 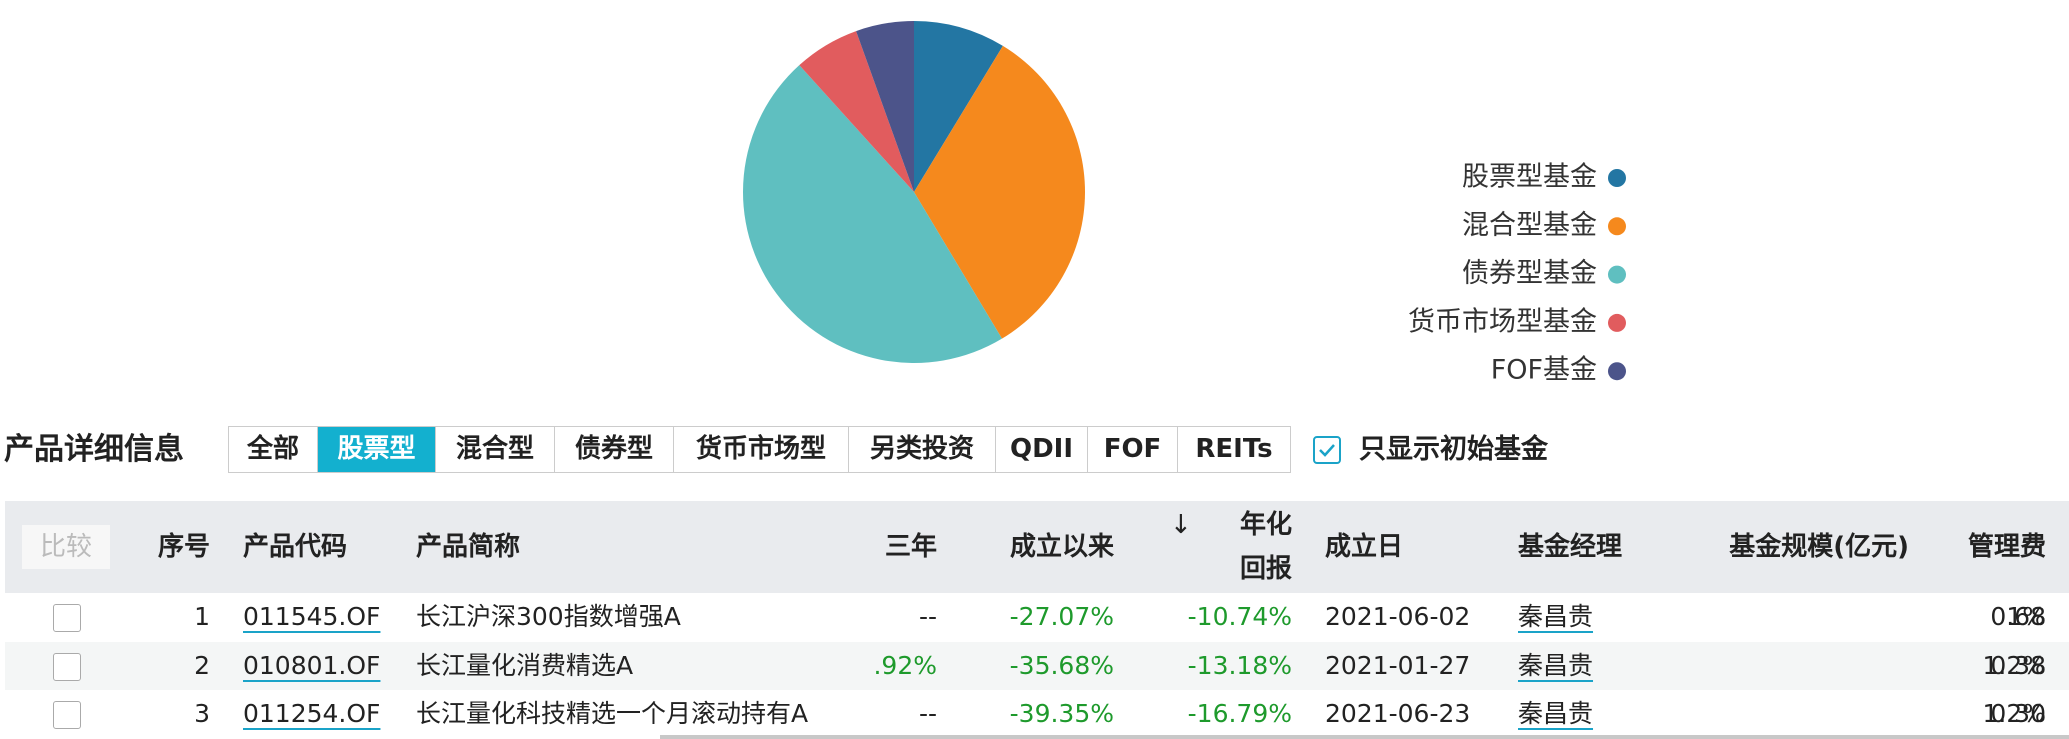 I want to click on row-stripe, so click(x=1037, y=666).